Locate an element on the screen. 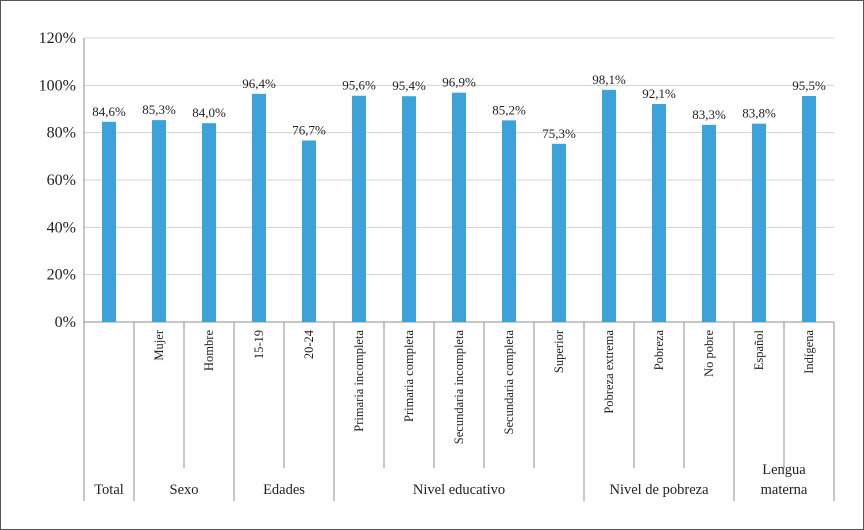 Image resolution: width=864 pixels, height=530 pixels. data-label: 76,7% is located at coordinates (309, 129).